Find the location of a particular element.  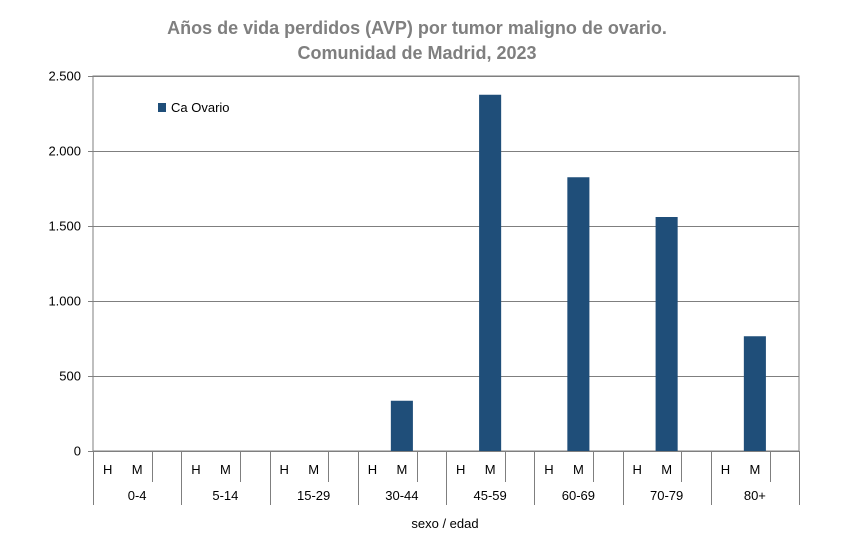

x-group-label: 0-4 is located at coordinates (137, 495).